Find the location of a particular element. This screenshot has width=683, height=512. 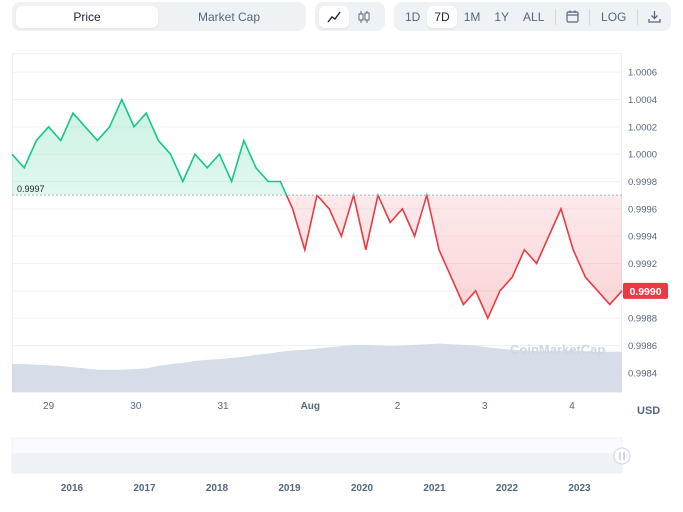

x-tick-label: 4 is located at coordinates (572, 406).